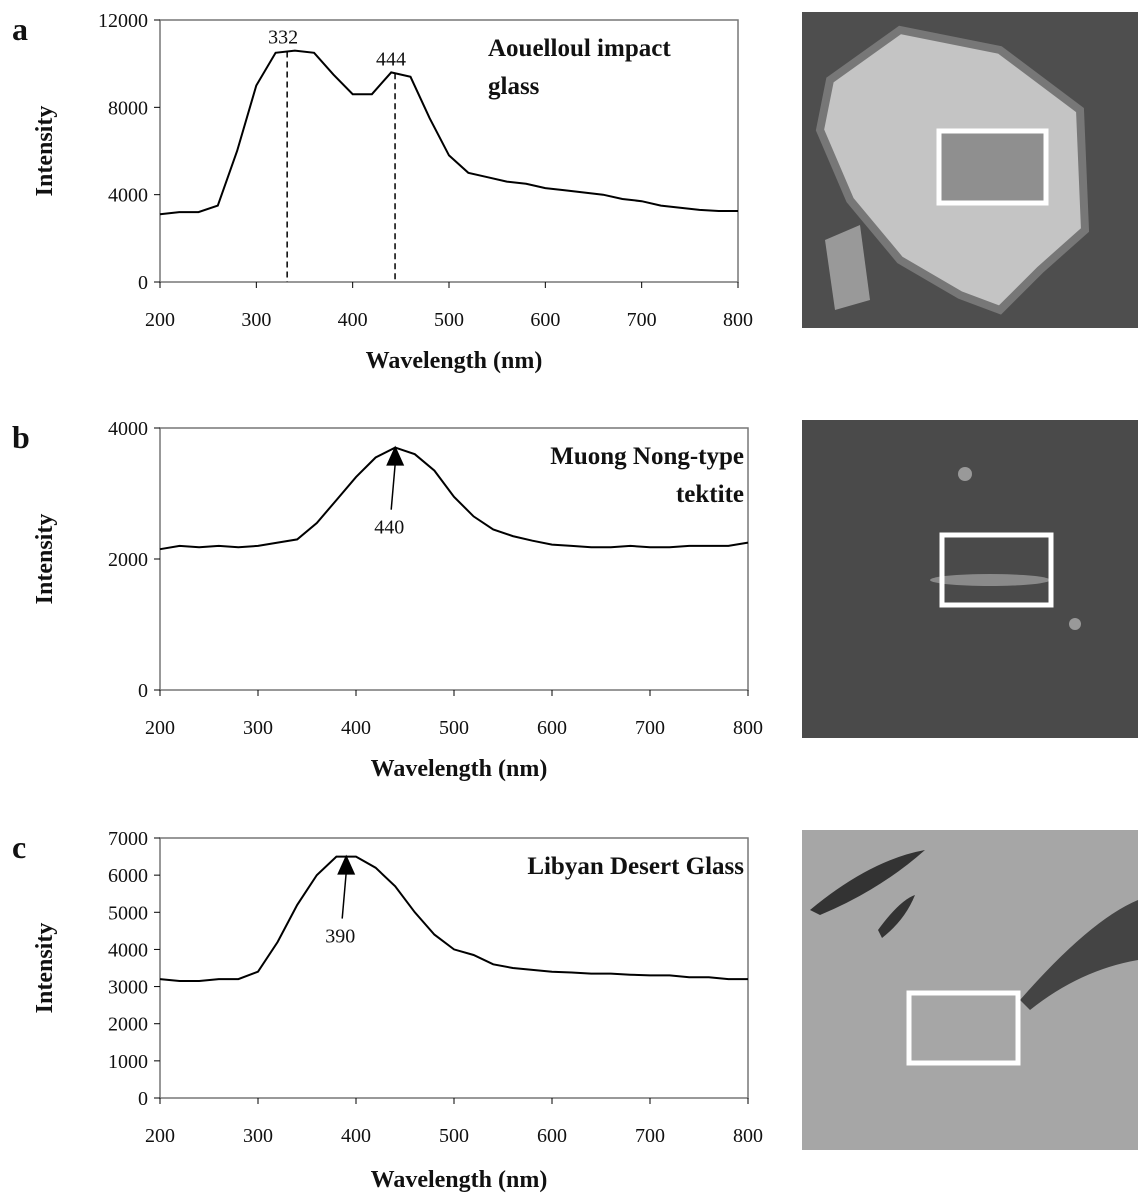  I want to click on peak-label: 444, so click(391, 59).